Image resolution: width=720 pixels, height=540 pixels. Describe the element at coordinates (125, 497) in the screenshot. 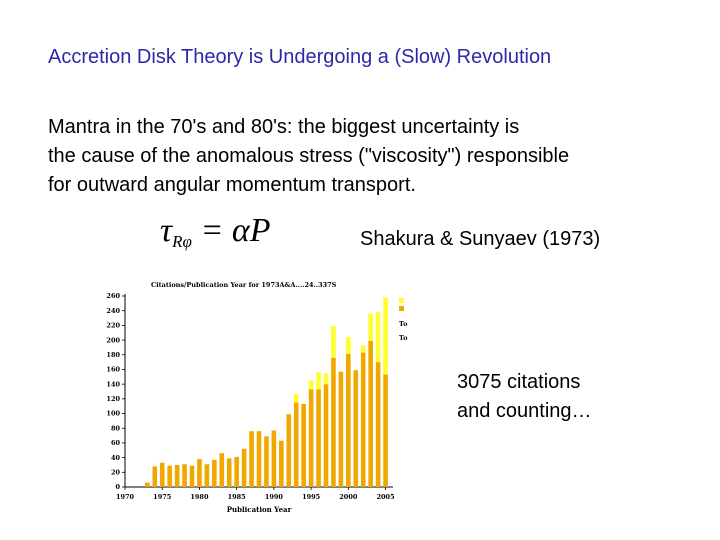

I see `x-tick-label: 1970` at that location.